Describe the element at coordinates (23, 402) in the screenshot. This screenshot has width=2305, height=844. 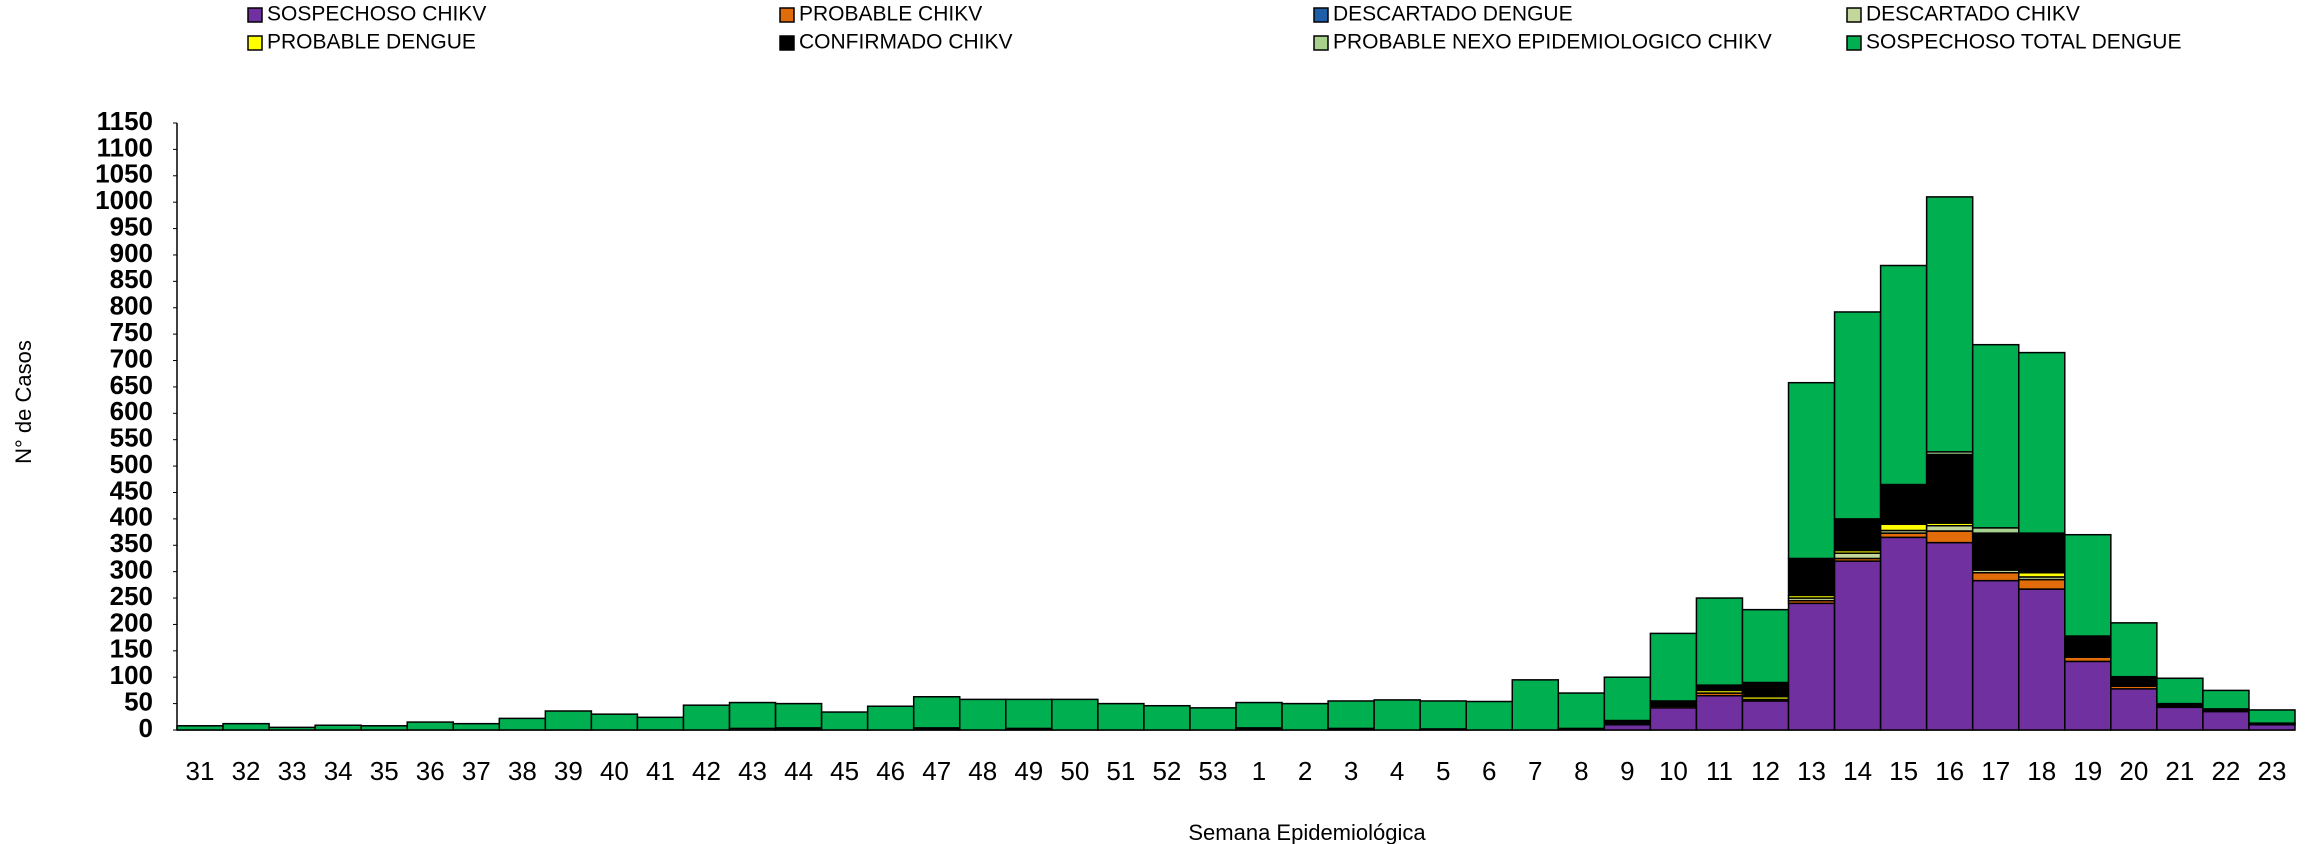
I see `y-axis-title: N° de Casos` at that location.